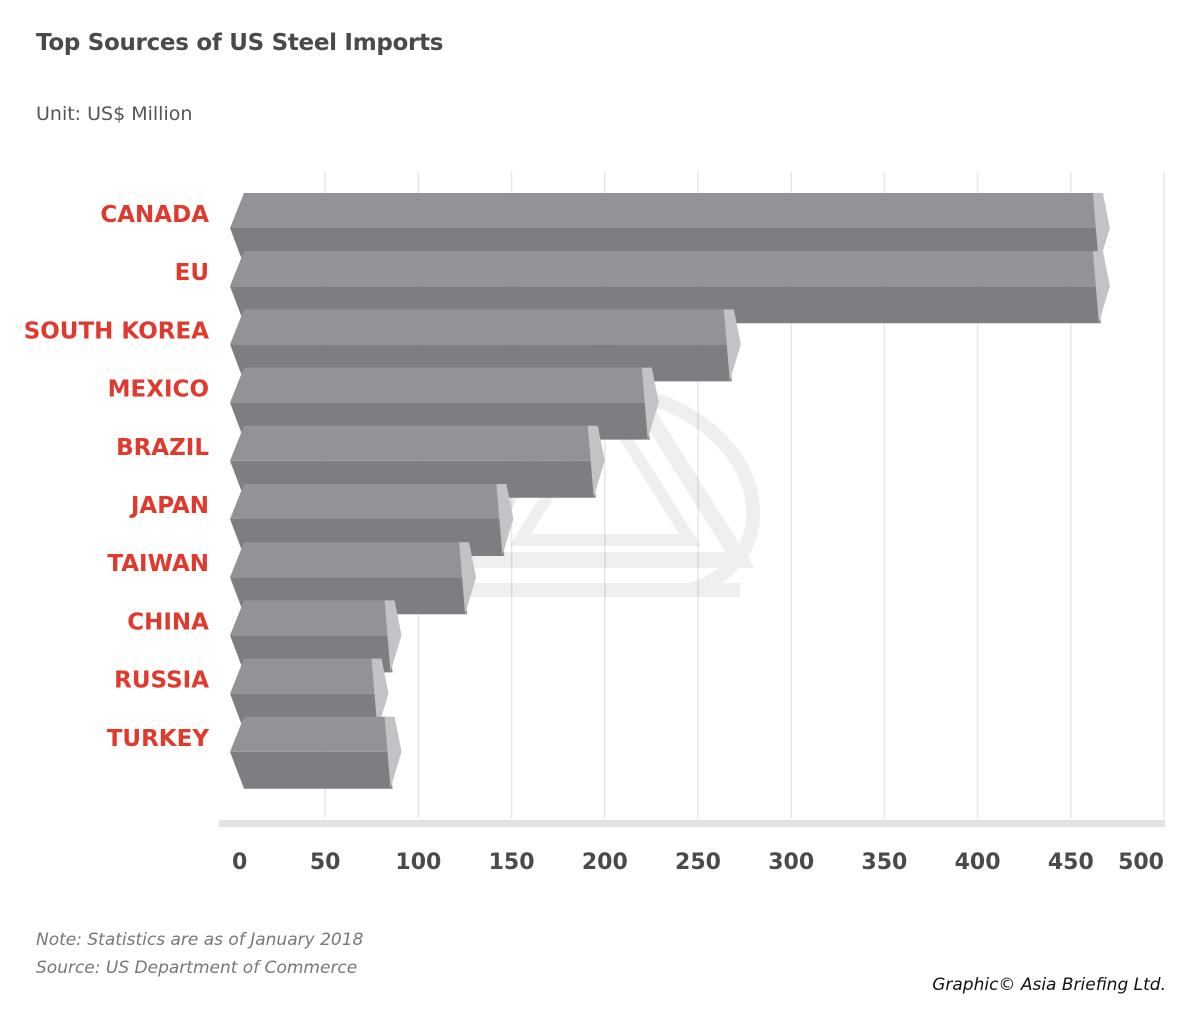  Describe the element at coordinates (791, 862) in the screenshot. I see `tick-label-300: 300` at that location.